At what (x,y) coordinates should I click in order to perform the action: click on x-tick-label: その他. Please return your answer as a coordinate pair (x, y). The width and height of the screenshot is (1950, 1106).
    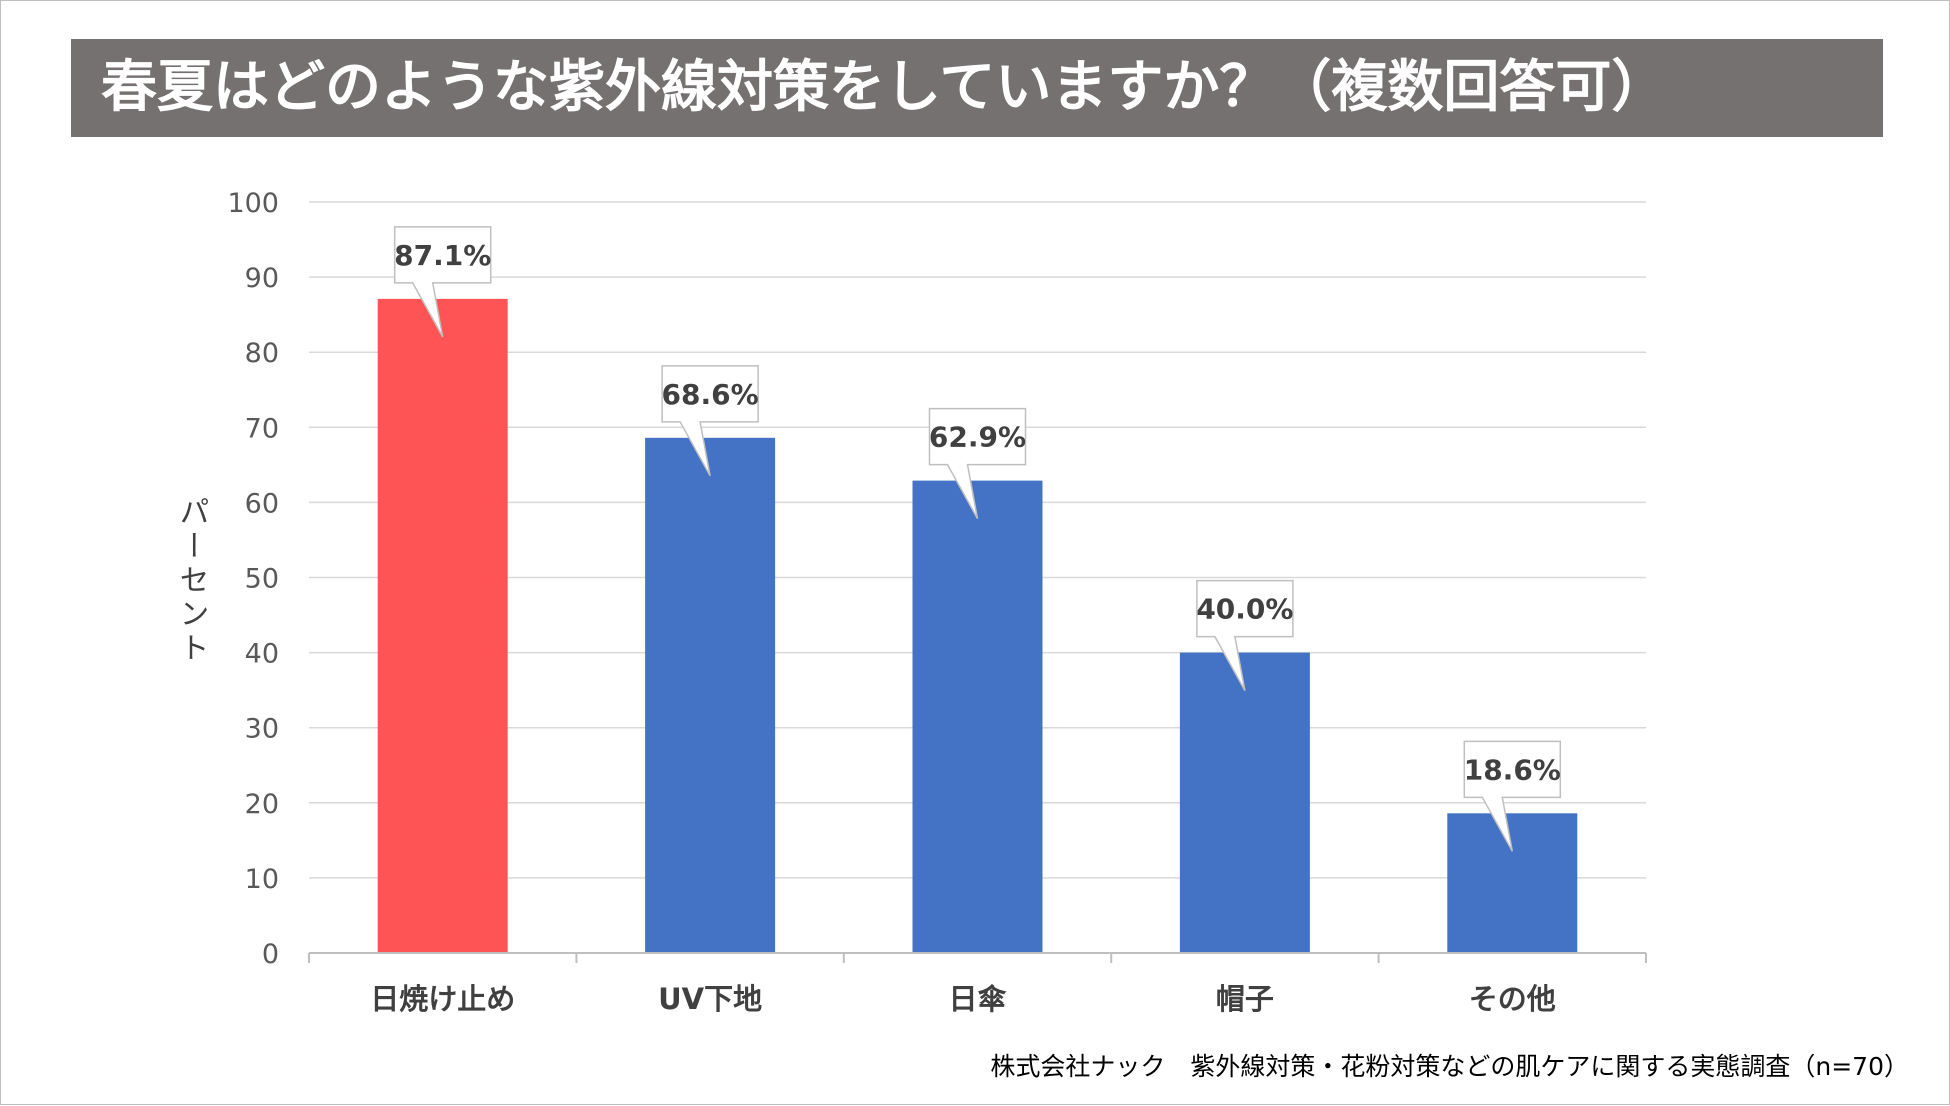
    Looking at the image, I should click on (1512, 999).